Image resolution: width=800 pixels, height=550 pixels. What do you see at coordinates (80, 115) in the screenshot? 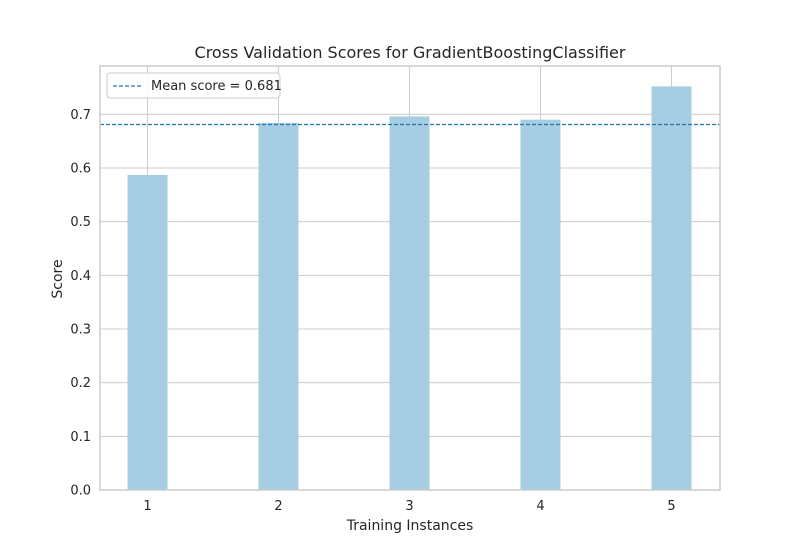
I see `y-tick-label: 0.7` at bounding box center [80, 115].